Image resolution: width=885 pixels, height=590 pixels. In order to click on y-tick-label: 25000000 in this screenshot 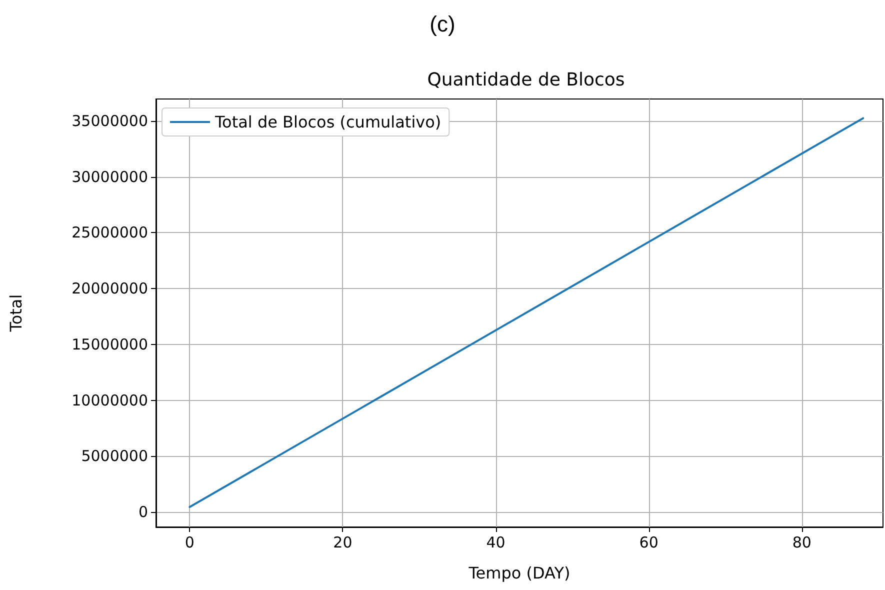, I will do `click(110, 233)`.